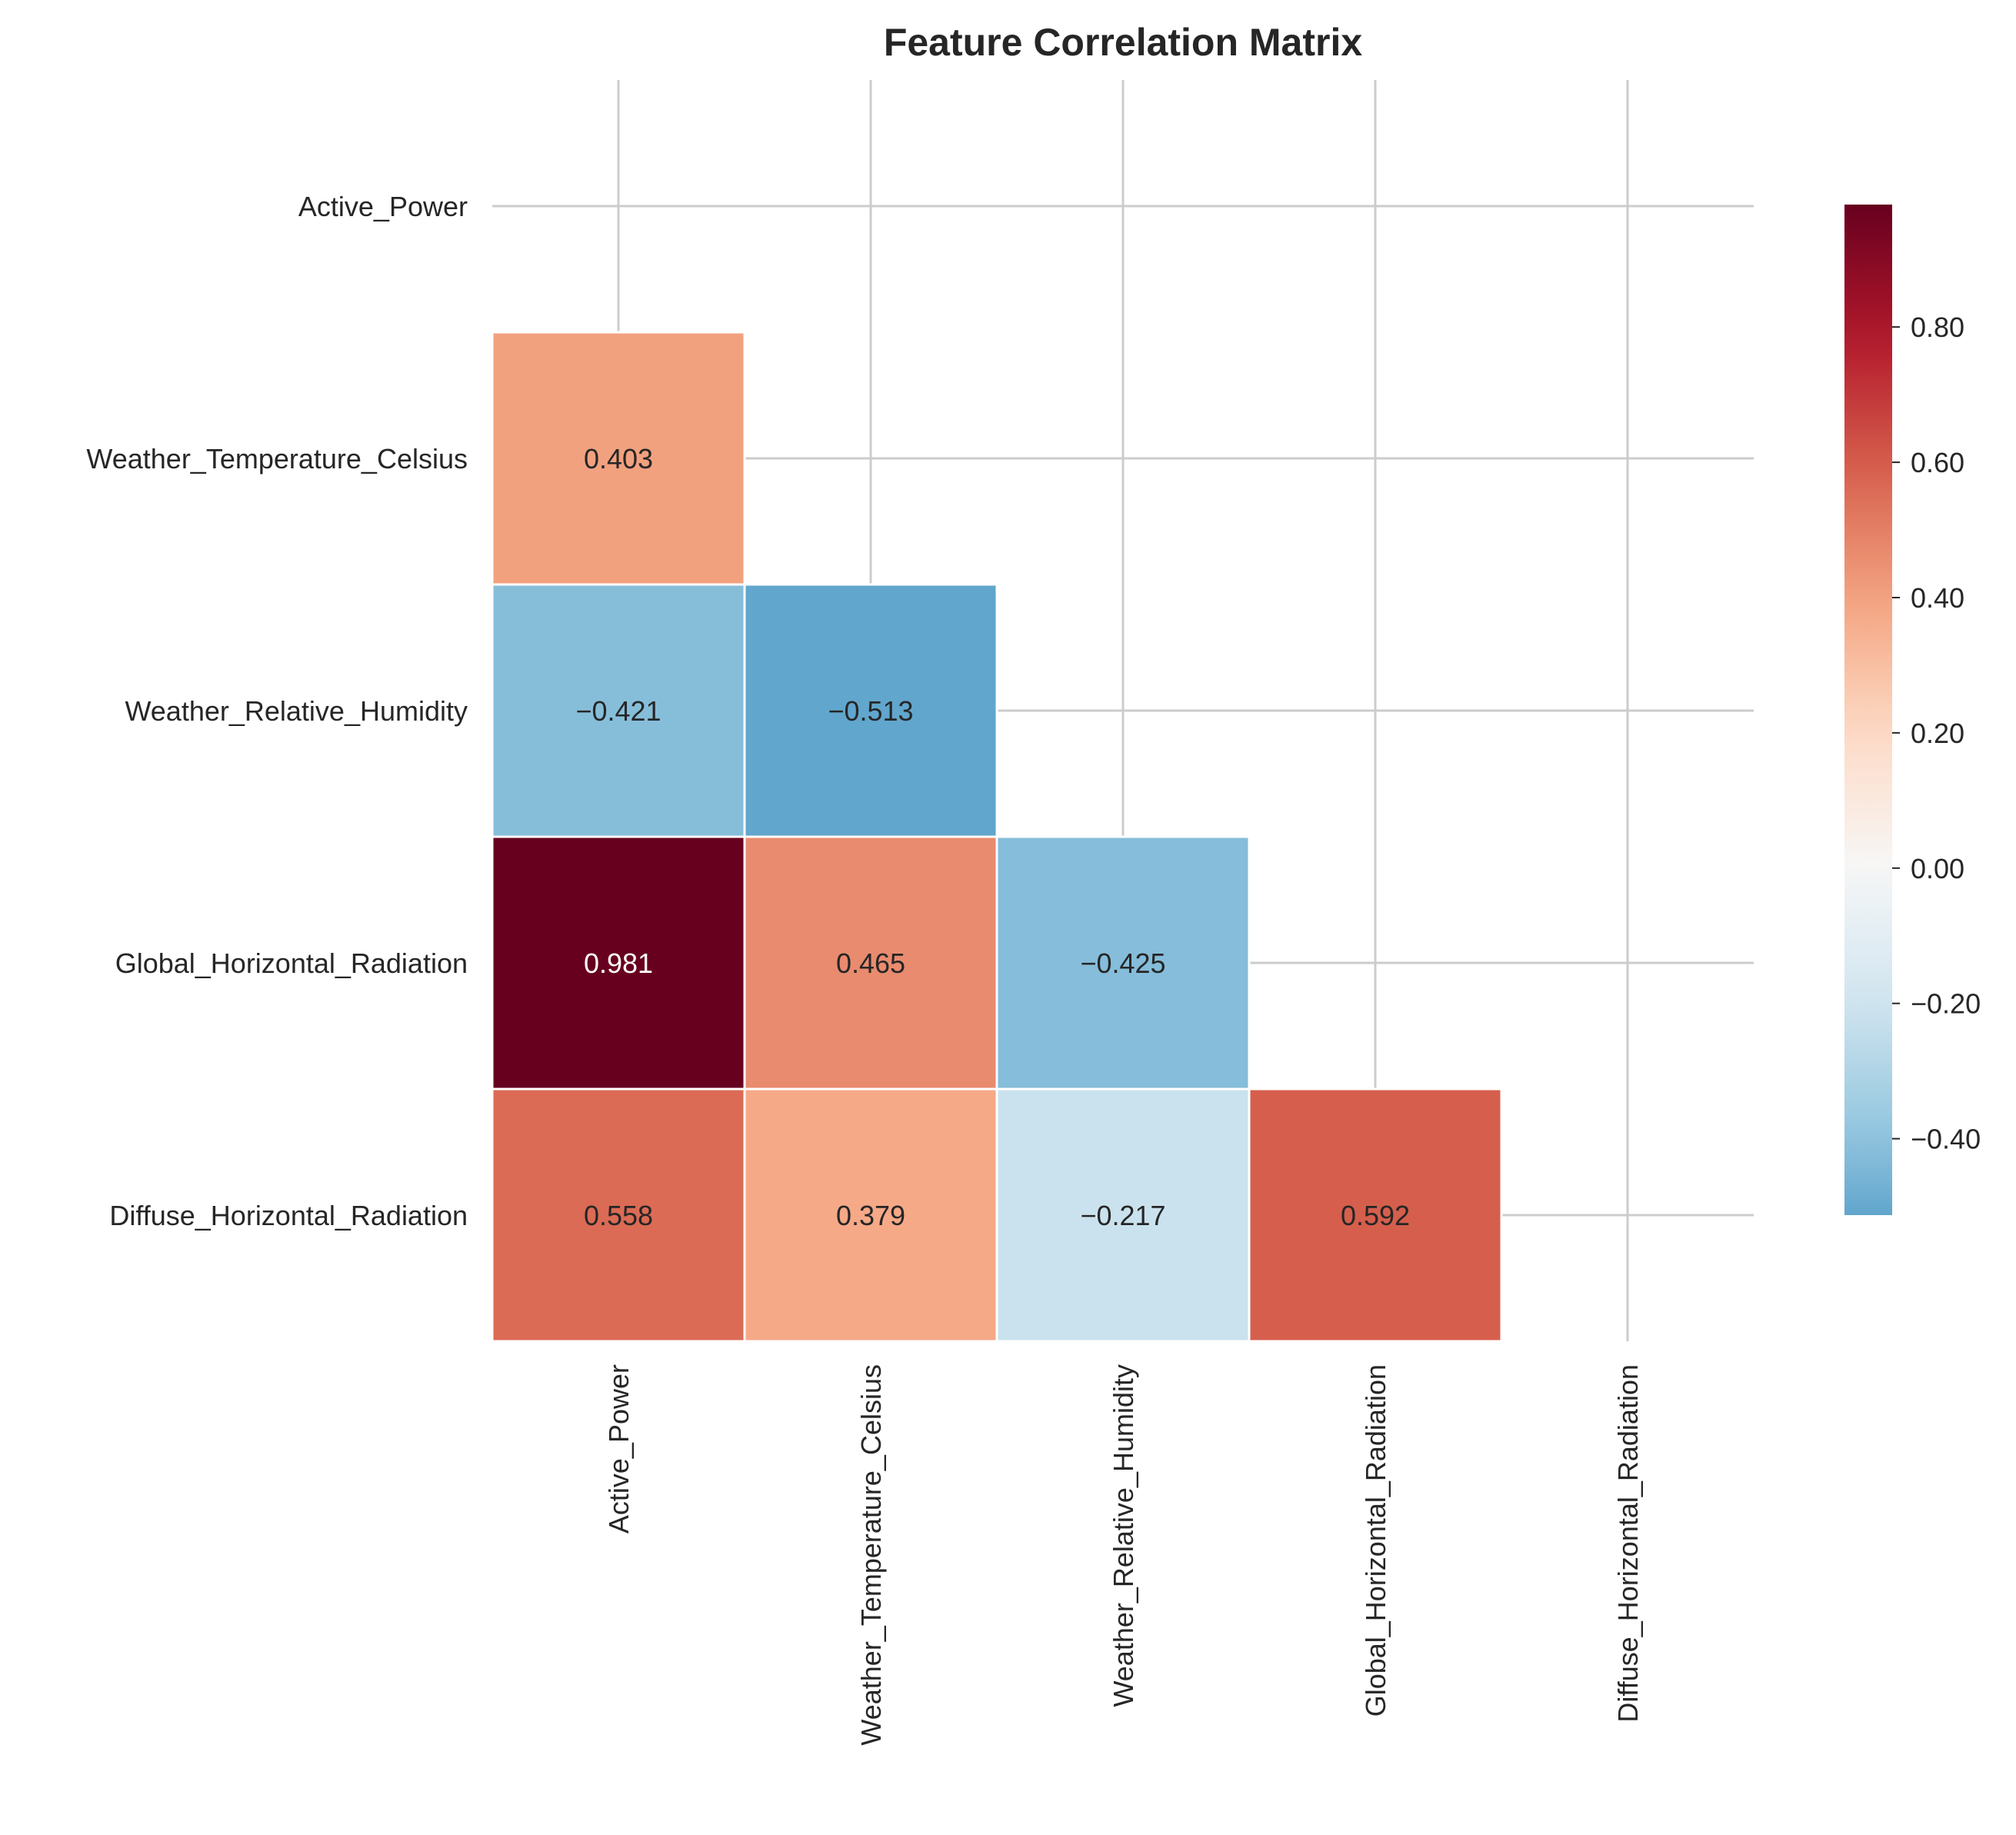 The height and width of the screenshot is (1835, 2016). Describe the element at coordinates (1868, 710) in the screenshot. I see `colorbar-gradient` at that location.